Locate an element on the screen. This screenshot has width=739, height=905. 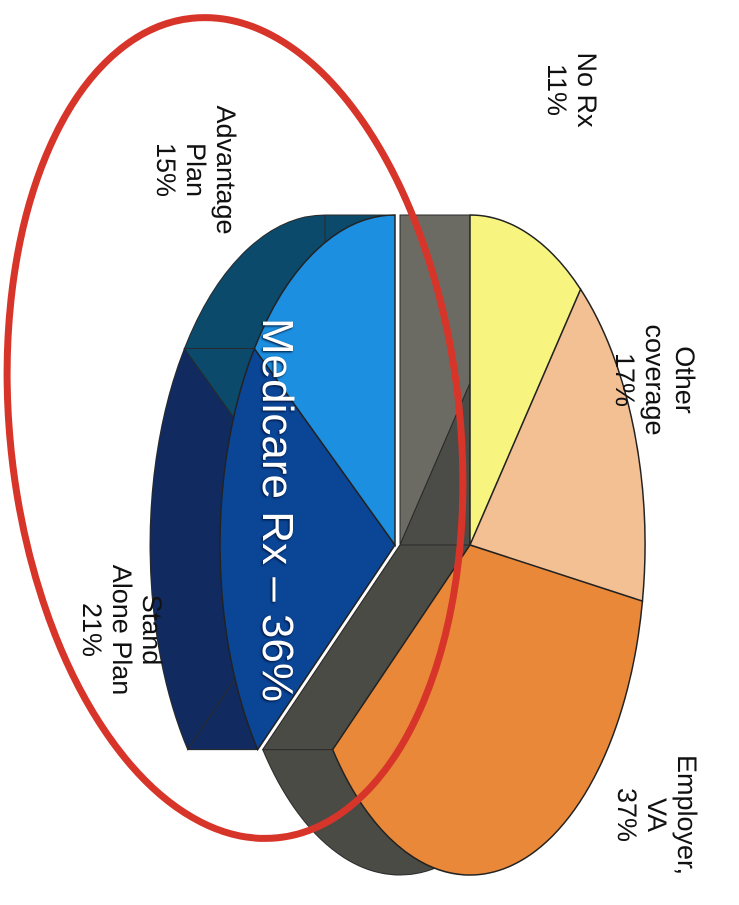
slice-label-advantage-plan: Advantage Plan 15% is located at coordinates (196, 170).